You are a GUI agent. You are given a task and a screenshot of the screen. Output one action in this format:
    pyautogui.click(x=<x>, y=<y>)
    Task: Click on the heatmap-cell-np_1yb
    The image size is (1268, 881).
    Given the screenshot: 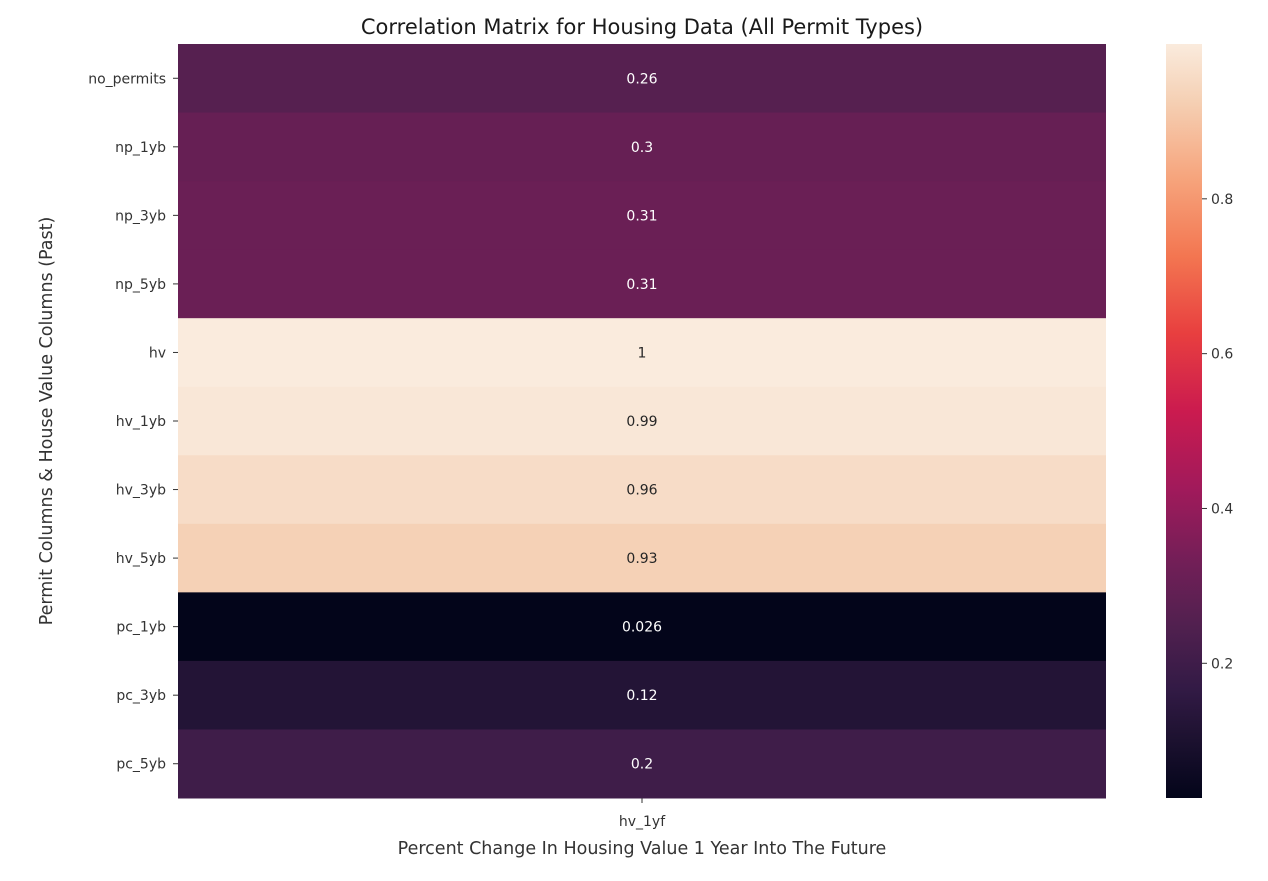 What is the action you would take?
    pyautogui.click(x=642, y=147)
    